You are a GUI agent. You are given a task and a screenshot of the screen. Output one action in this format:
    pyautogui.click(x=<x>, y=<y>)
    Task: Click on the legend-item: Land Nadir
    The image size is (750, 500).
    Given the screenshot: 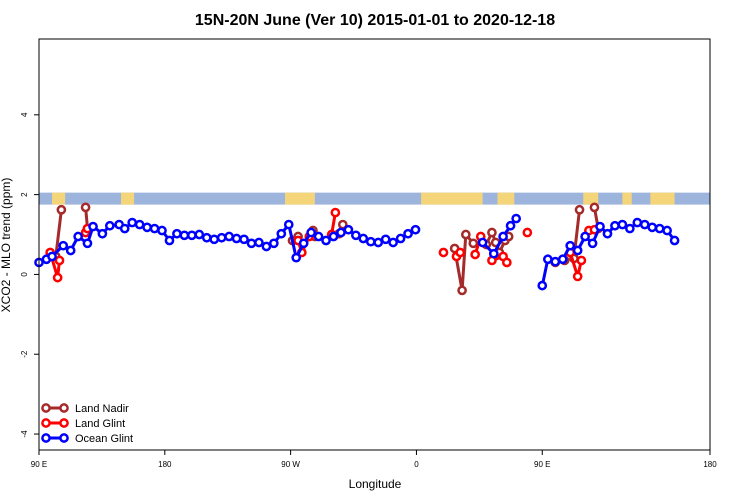 What is the action you would take?
    pyautogui.click(x=85, y=409)
    